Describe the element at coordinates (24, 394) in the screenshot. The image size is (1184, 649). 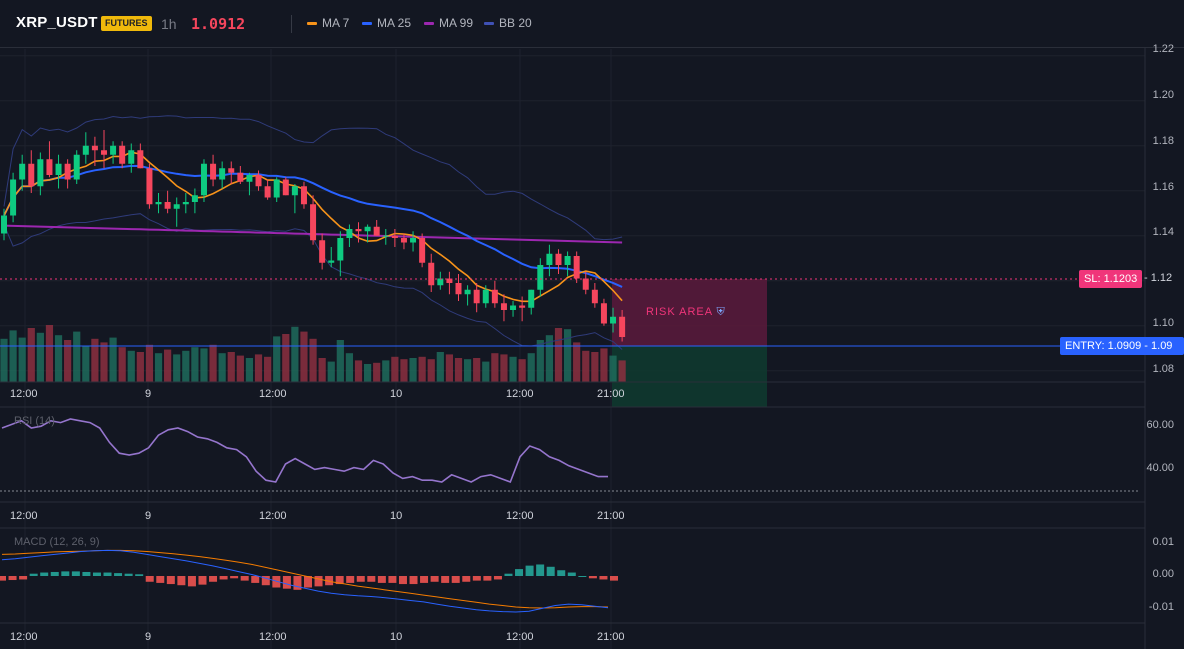
I see `time-tick: 12:00` at that location.